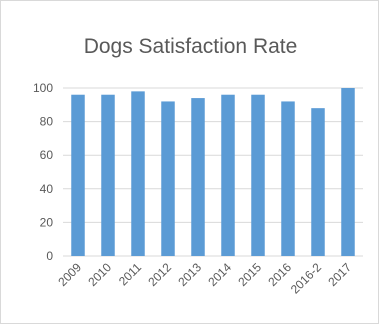  What do you see at coordinates (306, 278) in the screenshot?
I see `x-tick-label-2016-2: 2016-2` at bounding box center [306, 278].